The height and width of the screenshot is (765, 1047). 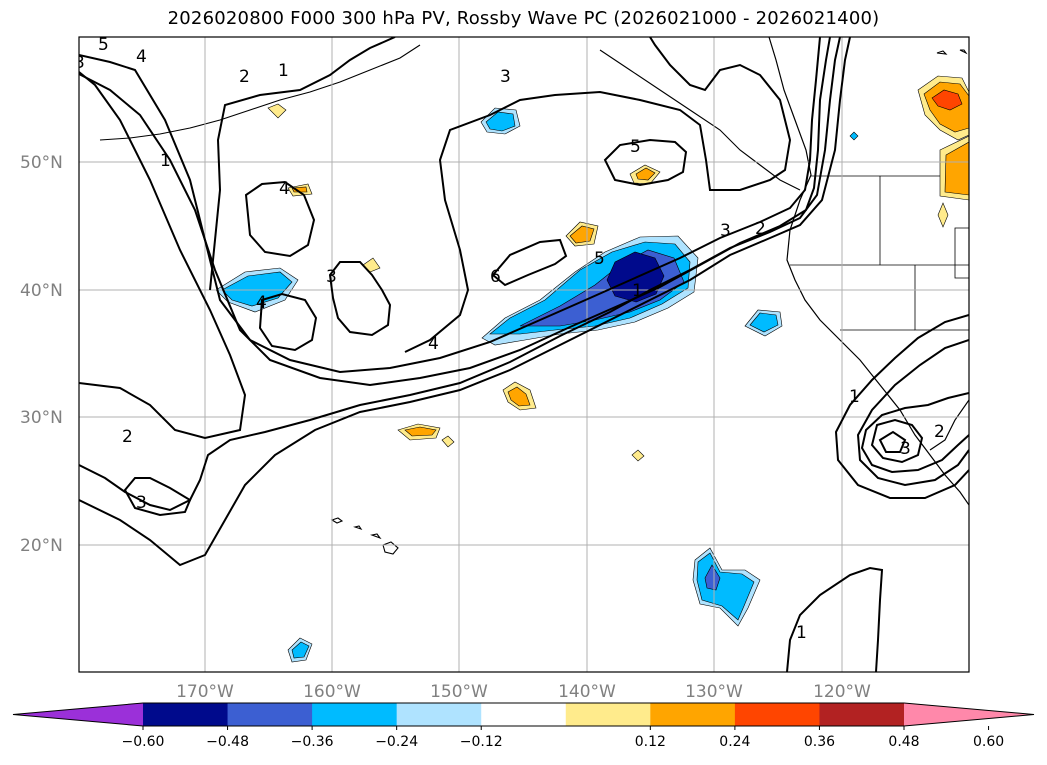 What do you see at coordinates (78, 714) in the screenshot?
I see `colorbar-extend-min` at bounding box center [78, 714].